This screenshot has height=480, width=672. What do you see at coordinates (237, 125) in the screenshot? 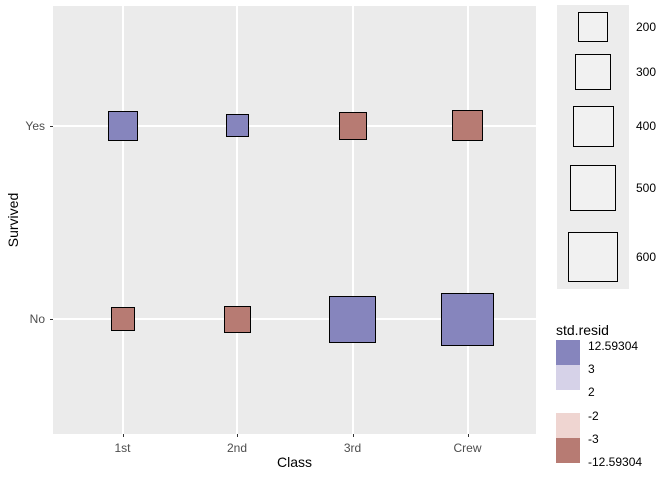
I see `cell-square-2nd-yes` at bounding box center [237, 125].